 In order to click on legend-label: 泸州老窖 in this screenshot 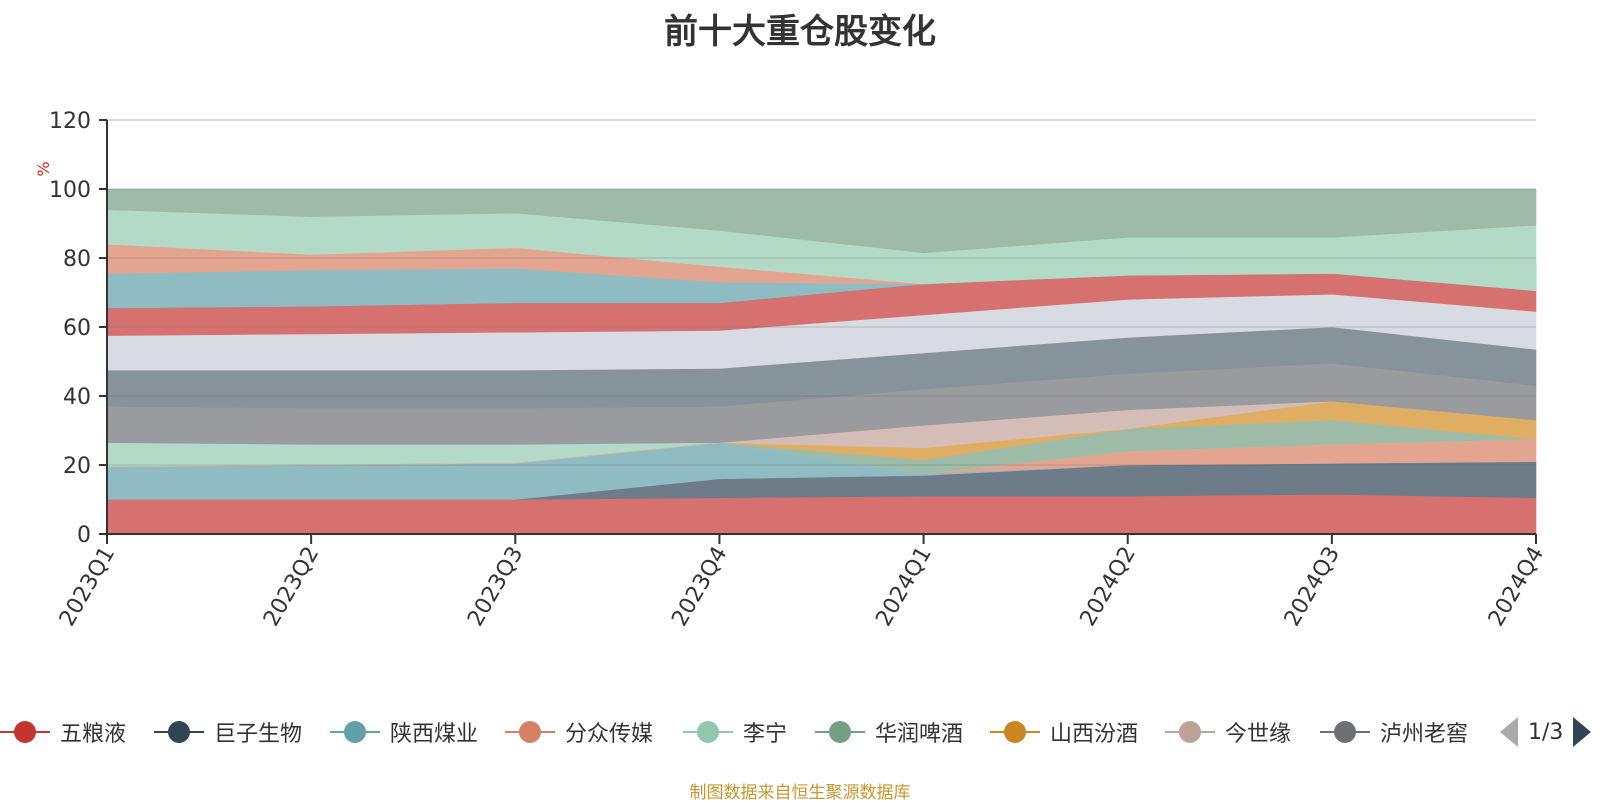, I will do `click(1424, 734)`.